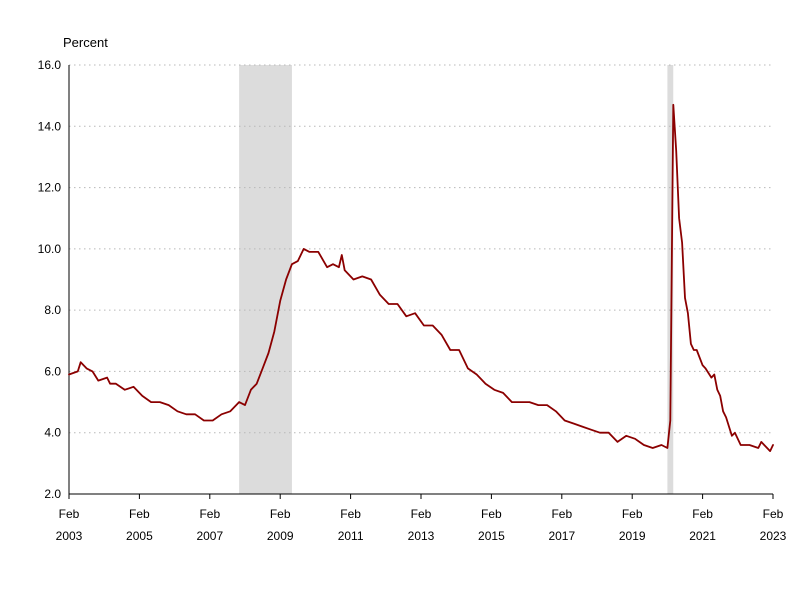 Image resolution: width=800 pixels, height=591 pixels. What do you see at coordinates (52, 310) in the screenshot?
I see `y-tick-label: 8.0` at bounding box center [52, 310].